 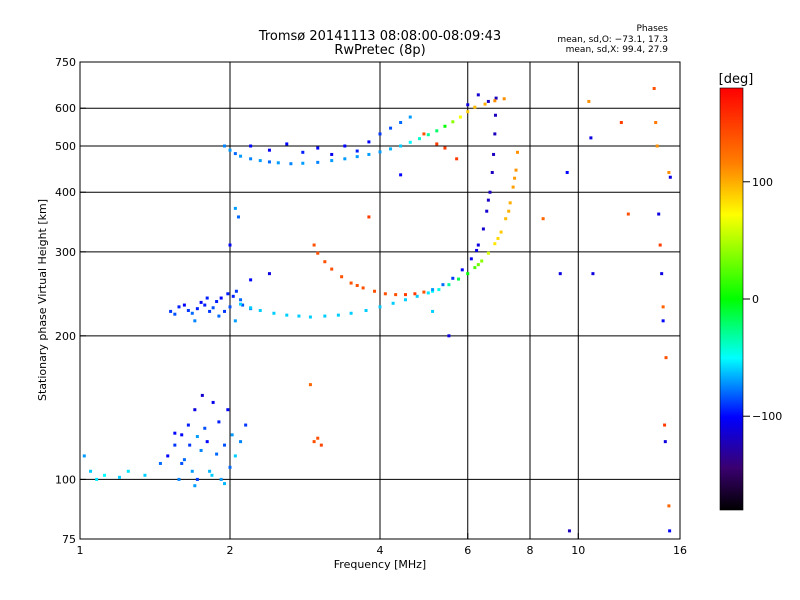 What do you see at coordinates (65, 252) in the screenshot?
I see `y-tick-label: 300` at bounding box center [65, 252].